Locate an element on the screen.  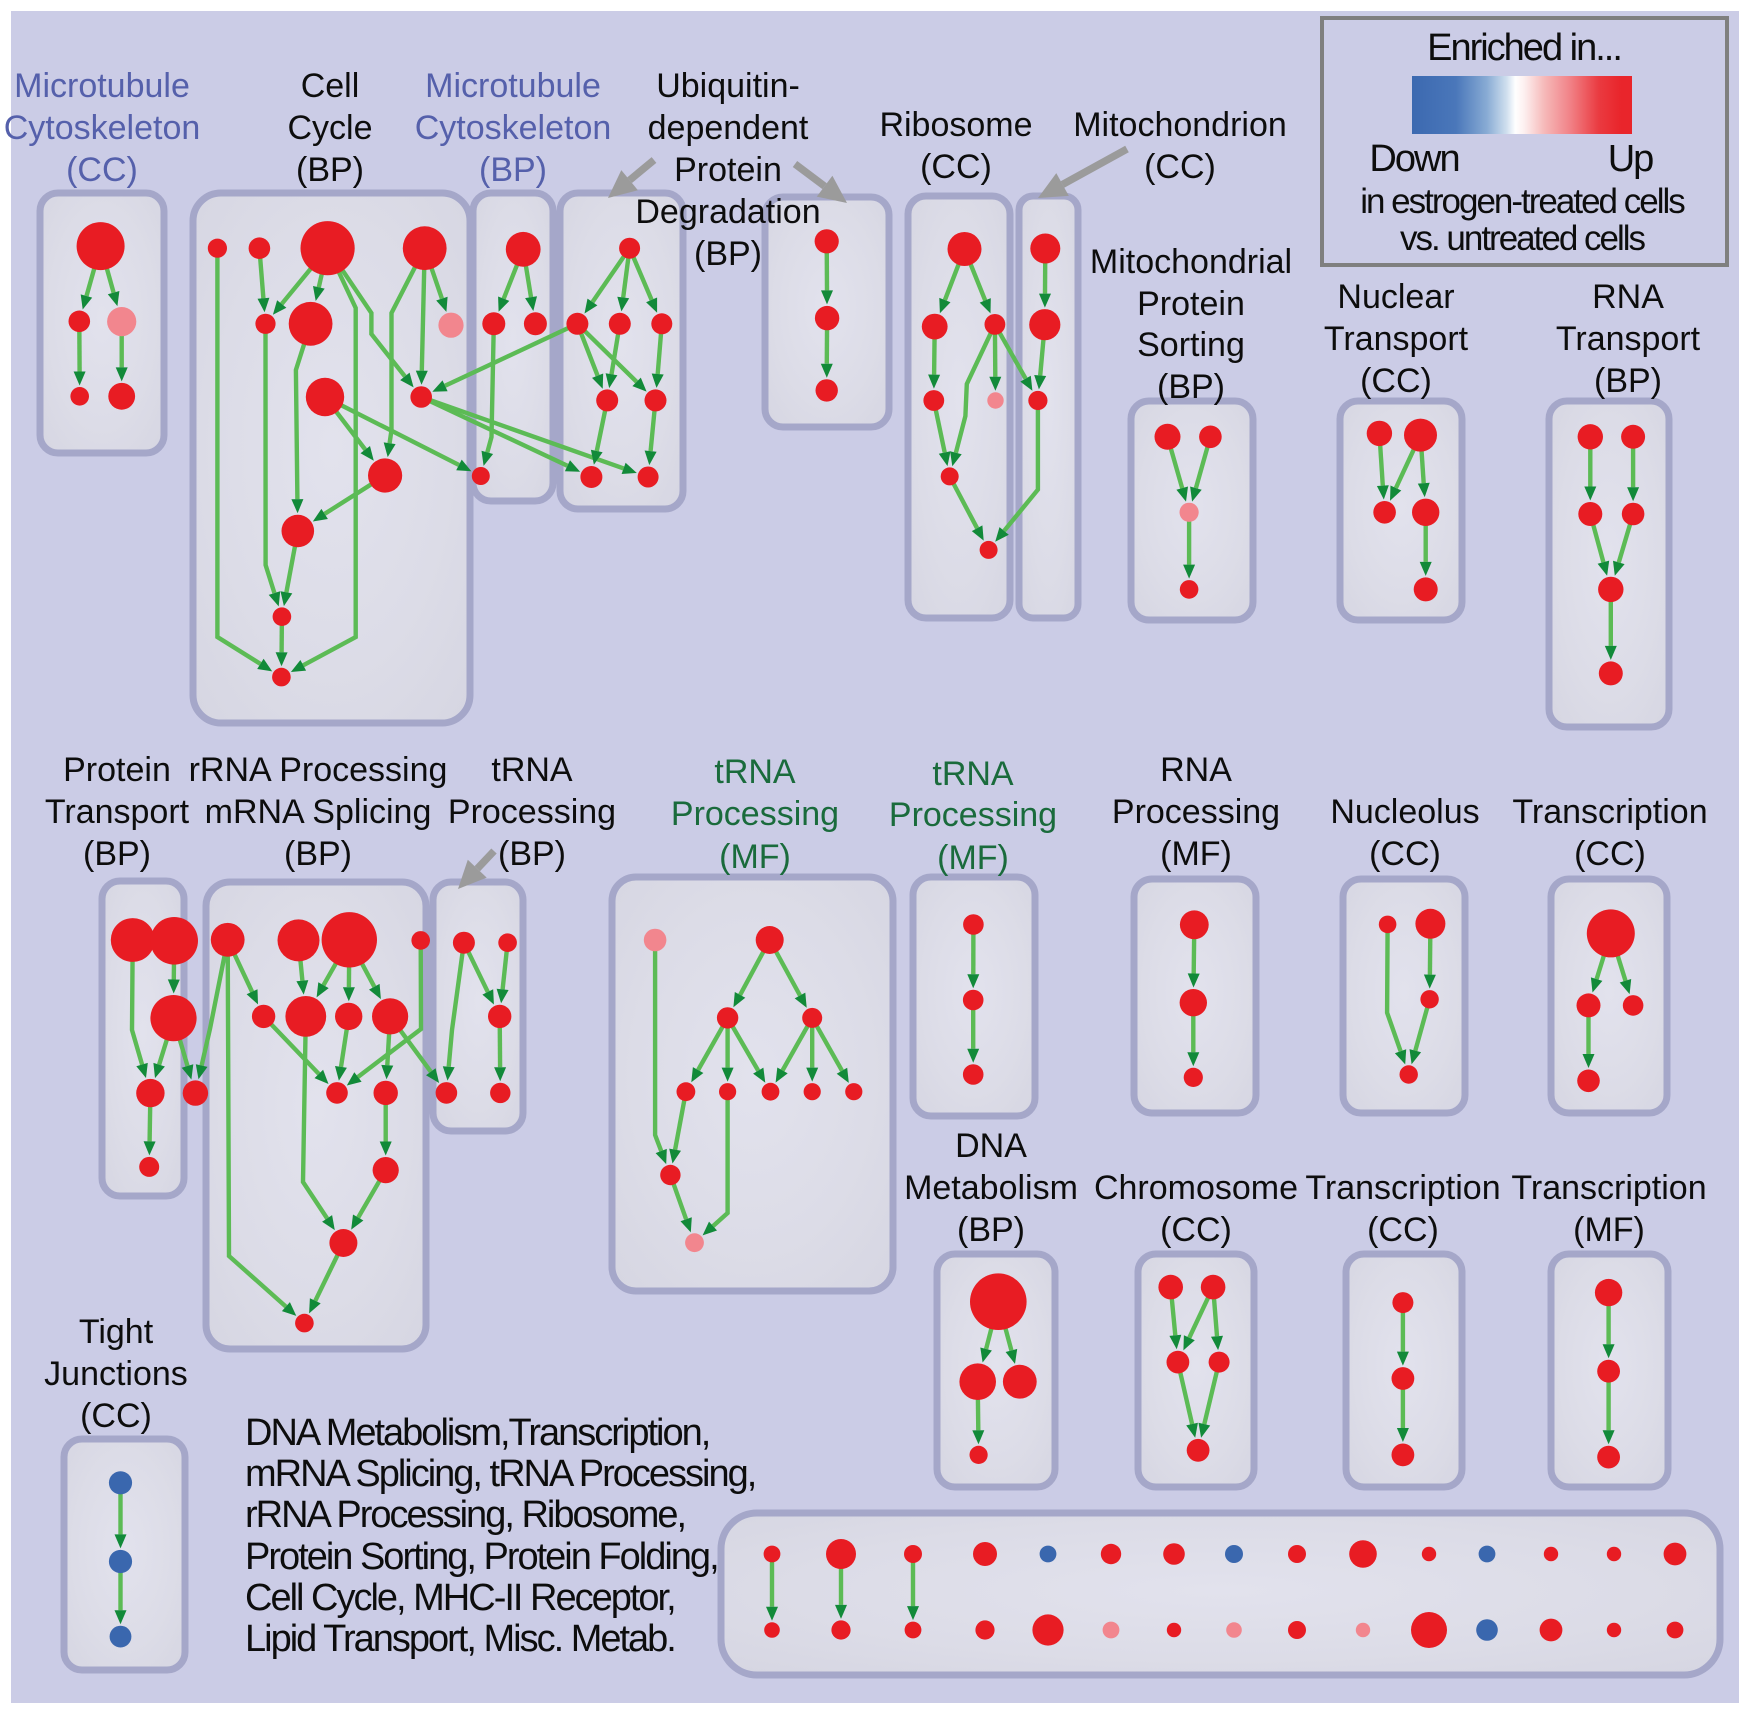
svg-text: DNA Metabolism,Transcription, is located at coordinates (477, 1433).